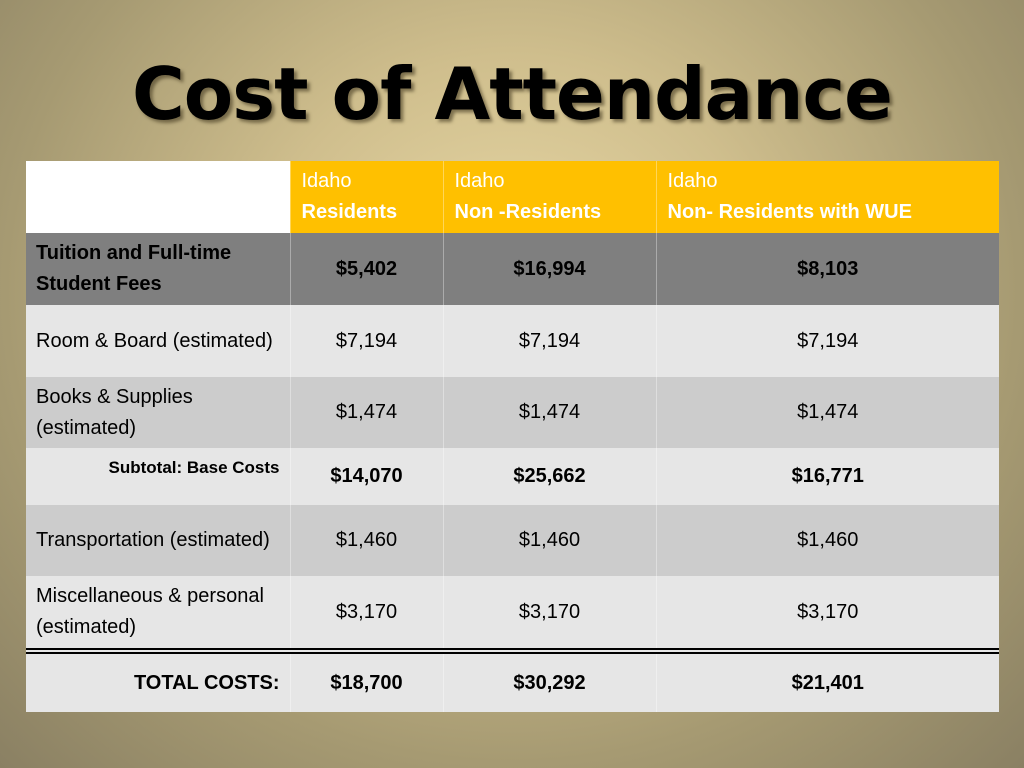  Describe the element at coordinates (158, 680) in the screenshot. I see `row-label: TOTAL COSTS:` at that location.